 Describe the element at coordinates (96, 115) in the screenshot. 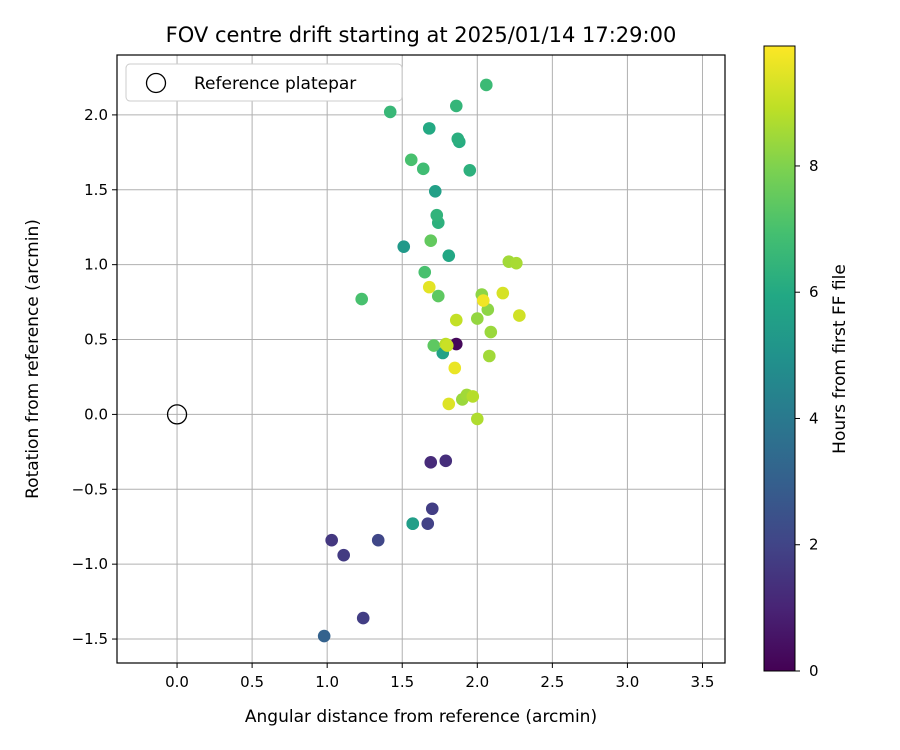

I see `y-tick-label: 2.0` at that location.